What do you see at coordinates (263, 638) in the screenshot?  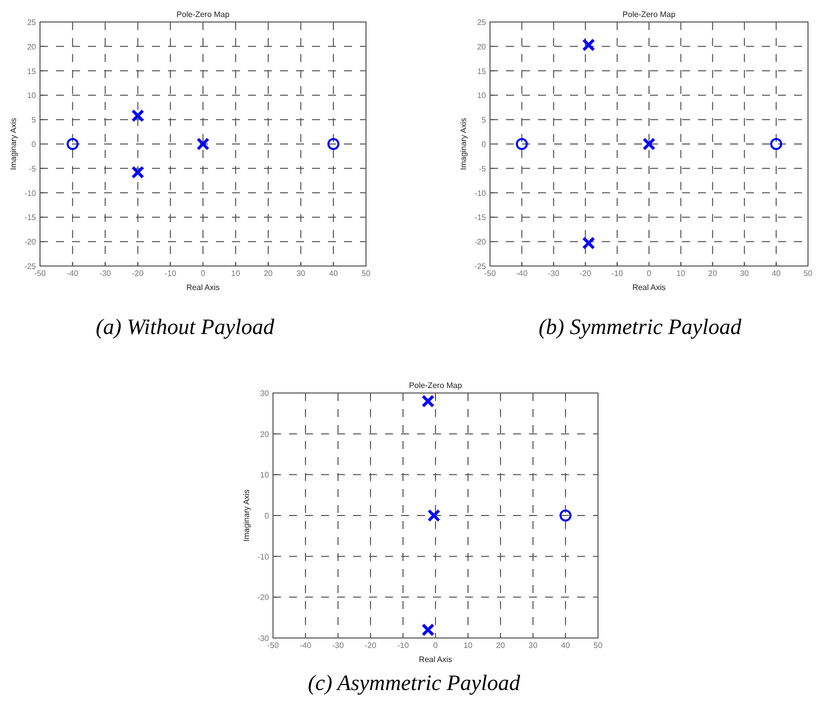 I see `y-tick-label: -30` at bounding box center [263, 638].